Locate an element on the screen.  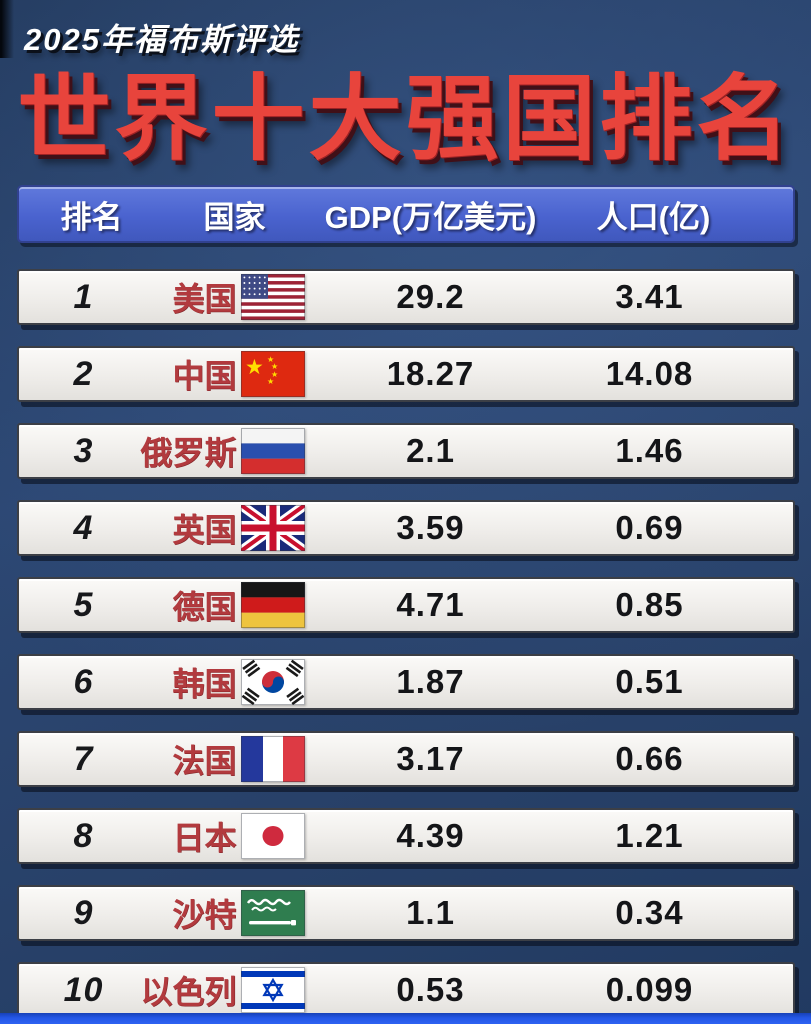
gdp-value: 1.87 is located at coordinates (430, 682).